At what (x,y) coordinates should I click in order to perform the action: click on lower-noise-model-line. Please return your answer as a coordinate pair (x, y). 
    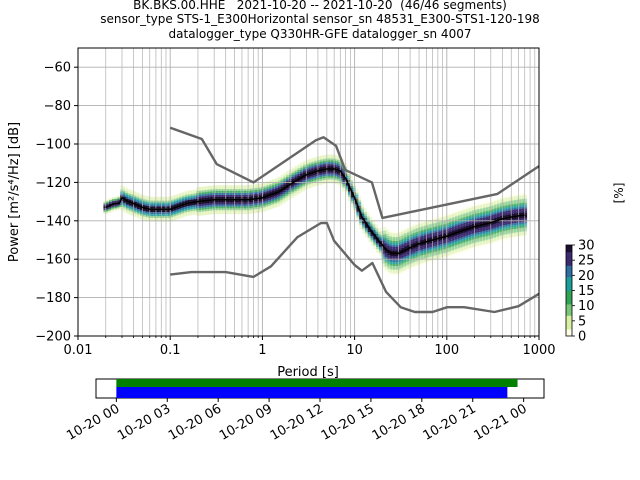
    Looking at the image, I should click on (355, 267).